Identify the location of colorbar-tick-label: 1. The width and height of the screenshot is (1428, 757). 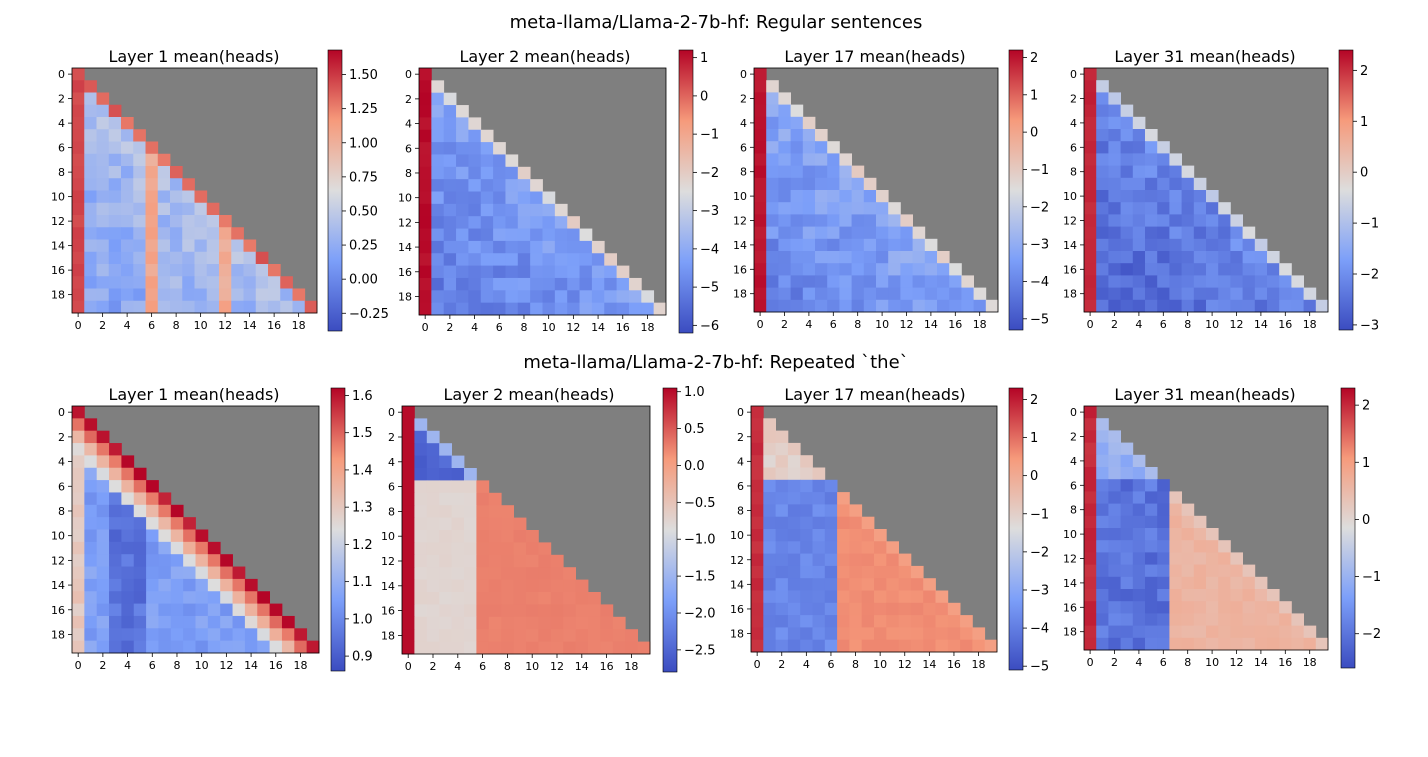
(1364, 122).